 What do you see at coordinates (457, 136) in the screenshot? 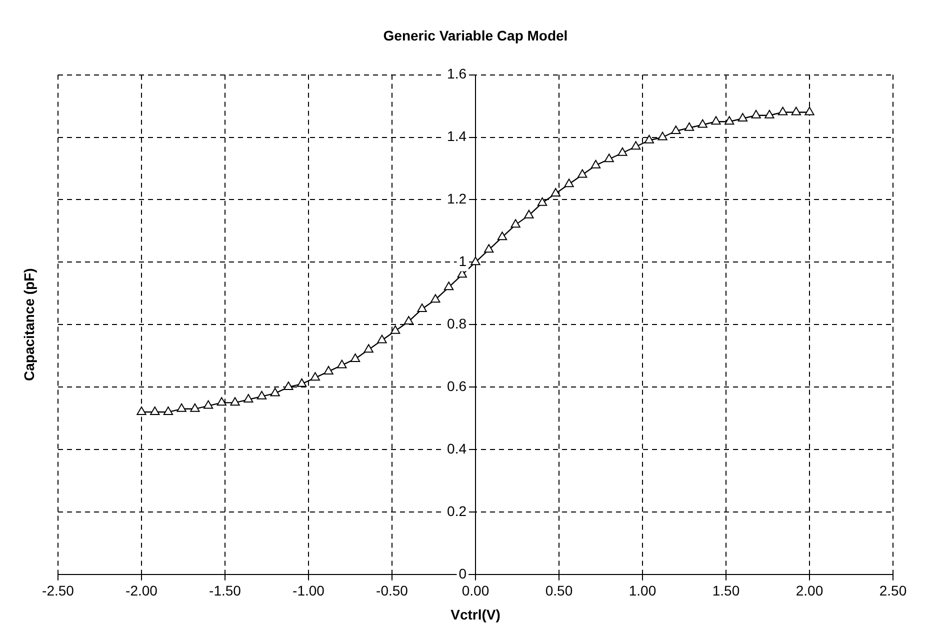
I see `y-tick-label: 1.4` at bounding box center [457, 136].